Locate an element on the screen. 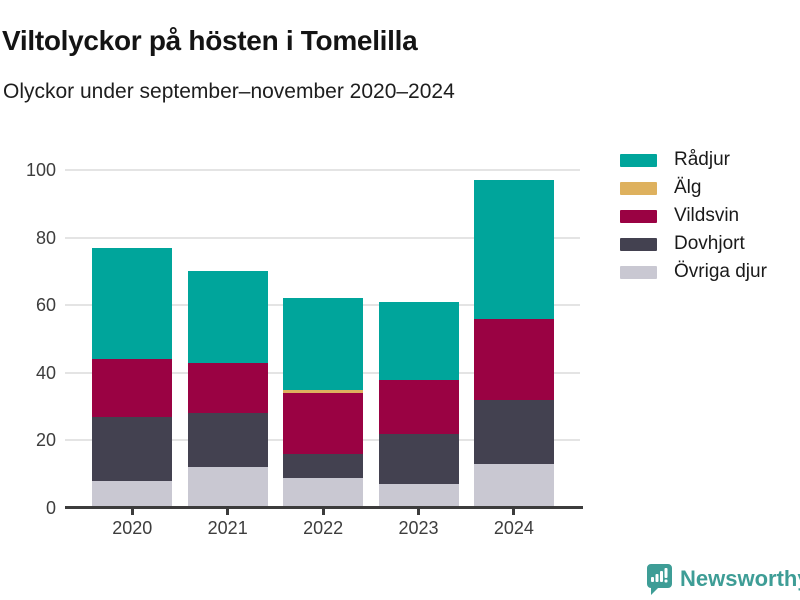 The width and height of the screenshot is (800, 600). bar-segment-ovriga-djur-2020 is located at coordinates (132, 494).